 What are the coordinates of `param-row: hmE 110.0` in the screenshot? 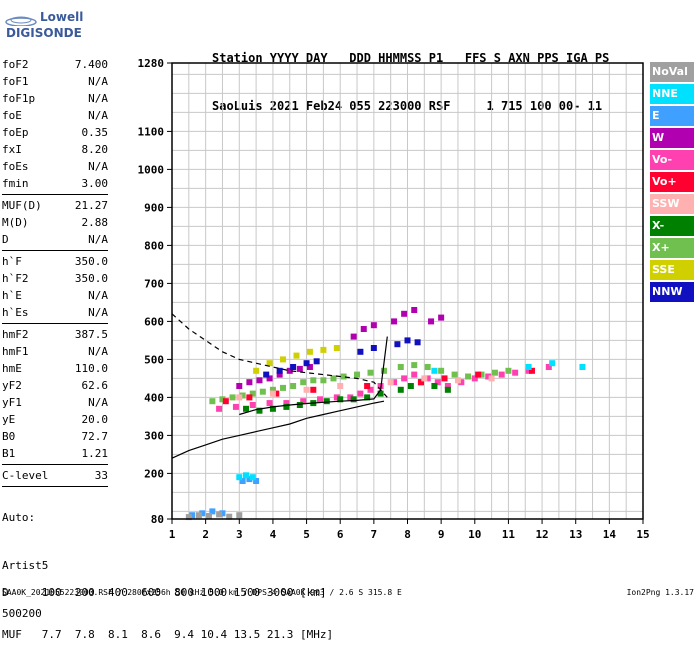 It's located at (55, 368).